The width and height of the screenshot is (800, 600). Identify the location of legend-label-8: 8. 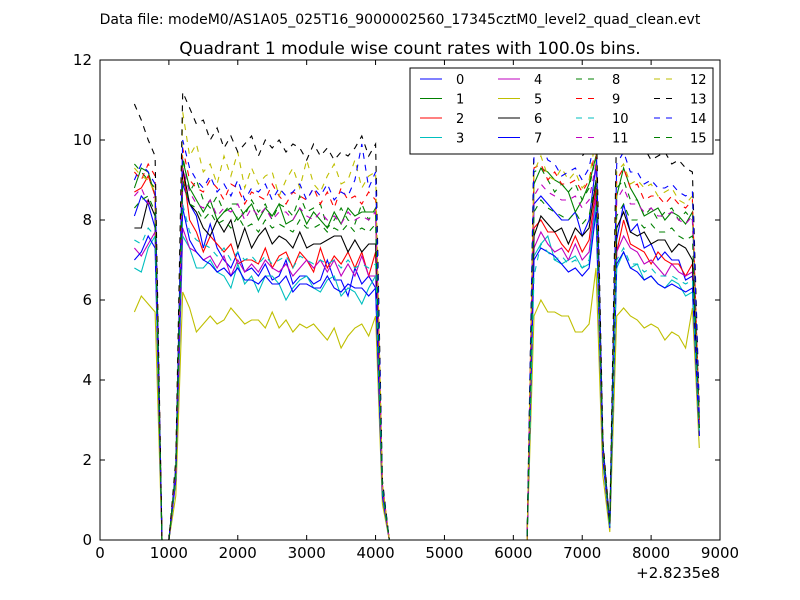
(616, 80).